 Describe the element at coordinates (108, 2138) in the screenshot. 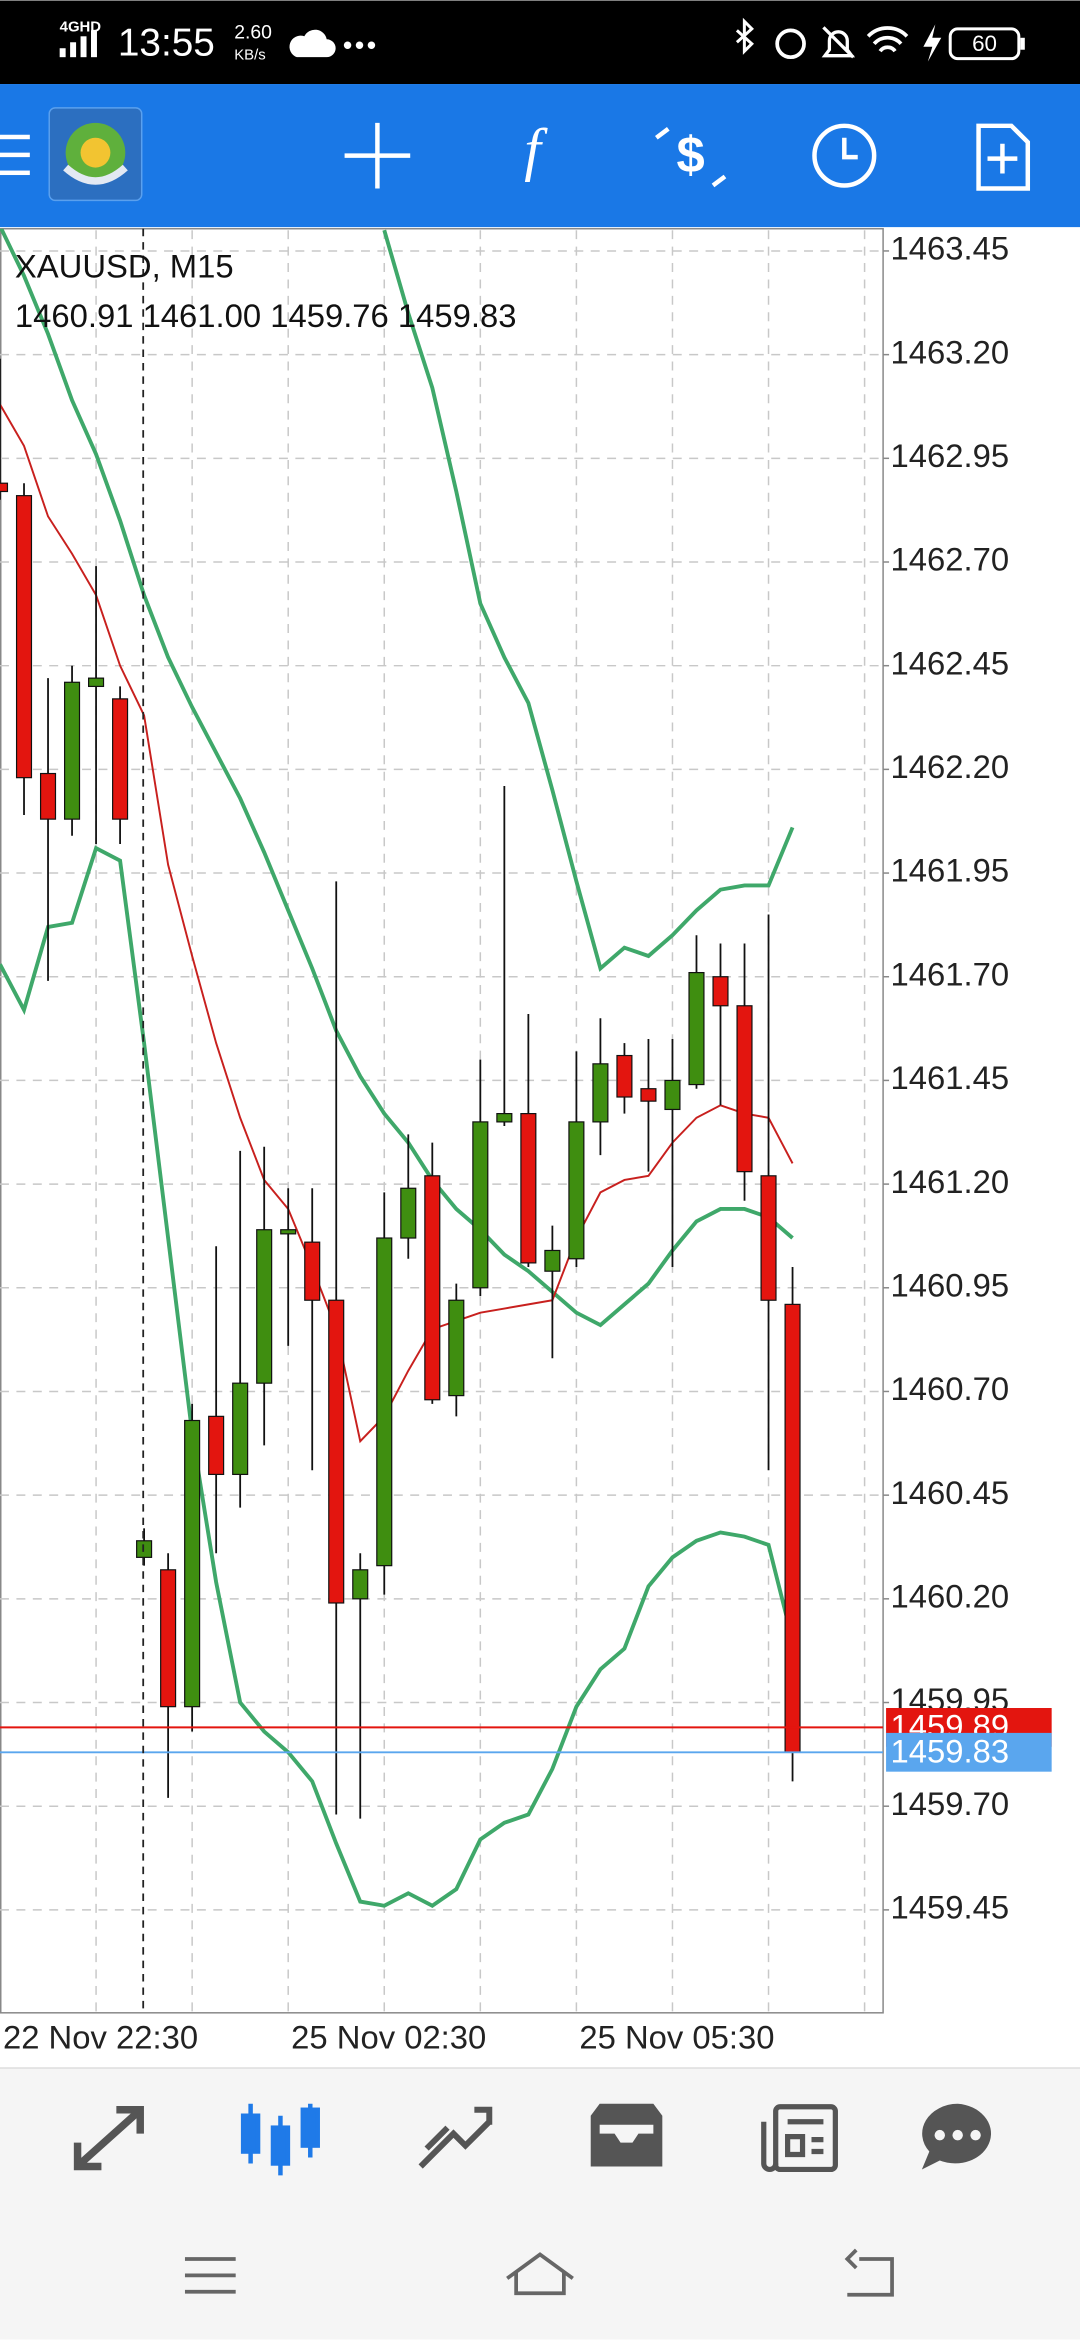

I see `quotes-tab` at that location.